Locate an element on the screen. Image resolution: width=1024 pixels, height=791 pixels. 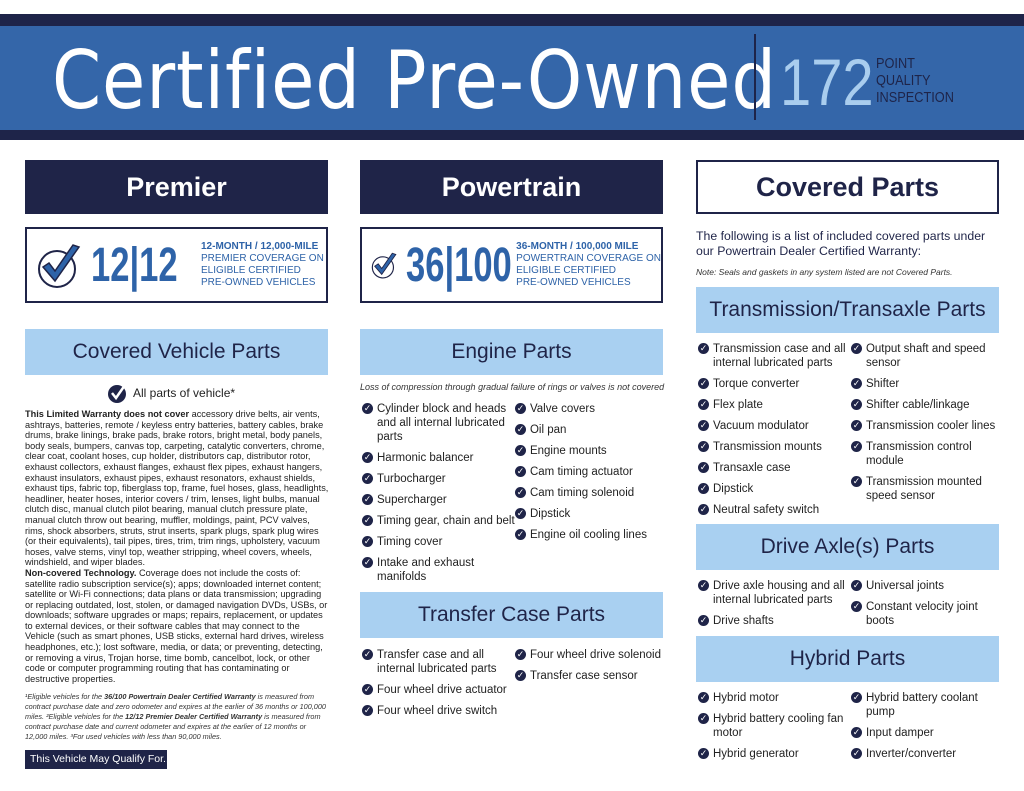
list-item: ✓ Hybrid generator is located at coordinates (774, 754).